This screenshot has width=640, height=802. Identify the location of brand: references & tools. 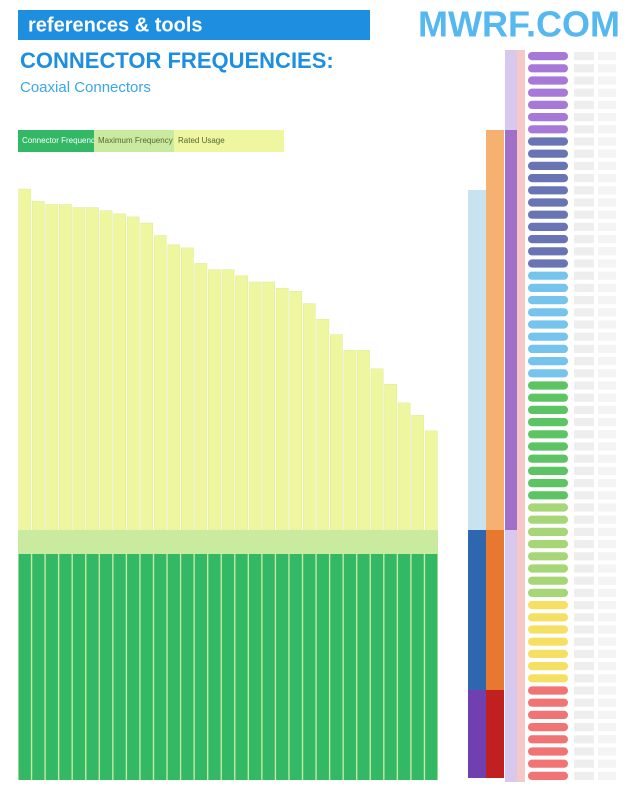
(115, 25).